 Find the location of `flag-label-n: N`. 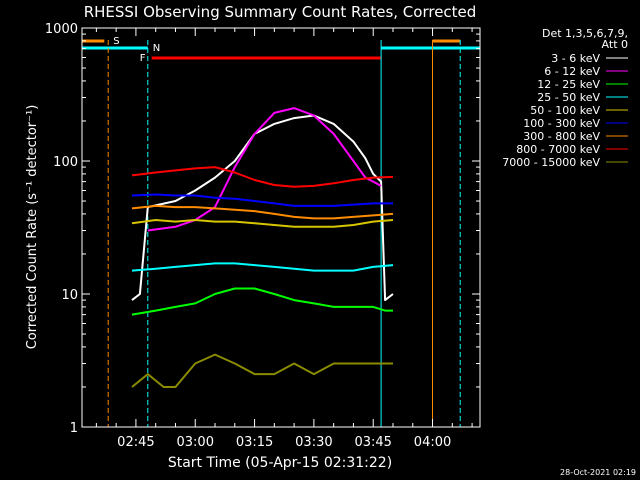

flag-label-n: N is located at coordinates (156, 48).